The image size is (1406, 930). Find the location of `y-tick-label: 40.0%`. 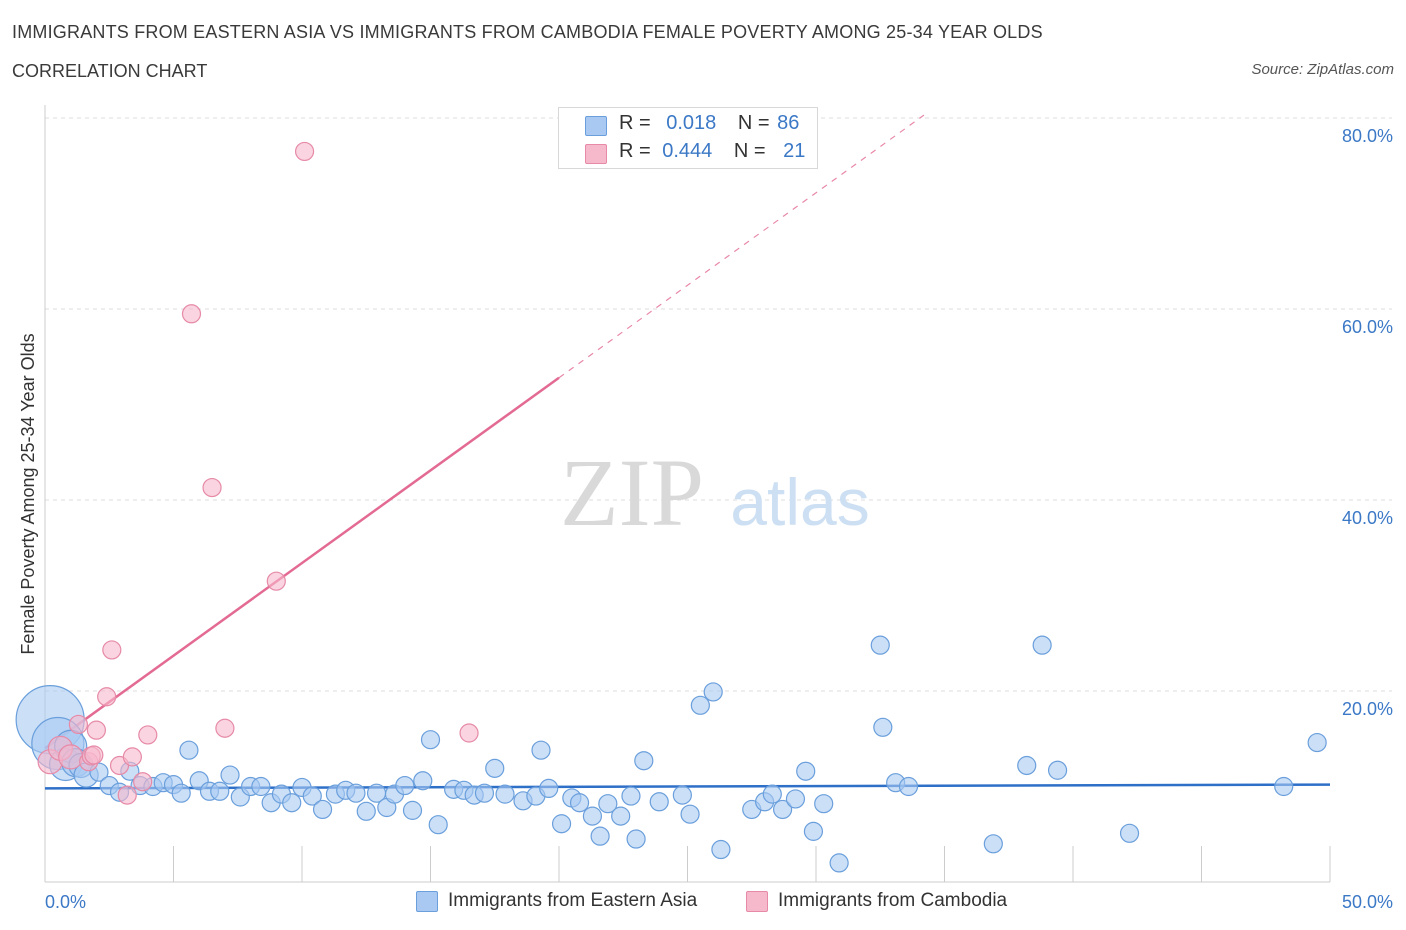

y-tick-label: 40.0% is located at coordinates (1367, 518).